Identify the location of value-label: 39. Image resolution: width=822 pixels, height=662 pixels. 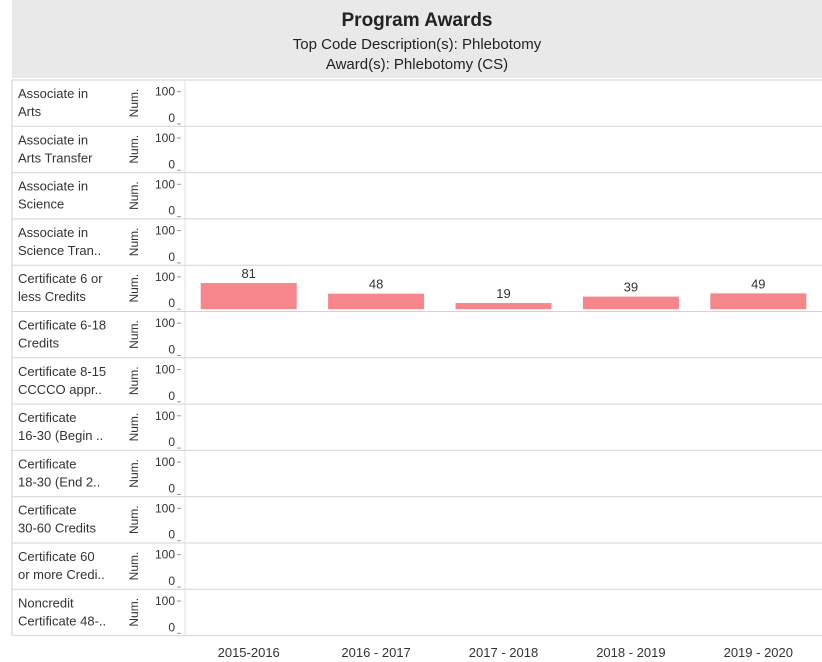
(631, 287).